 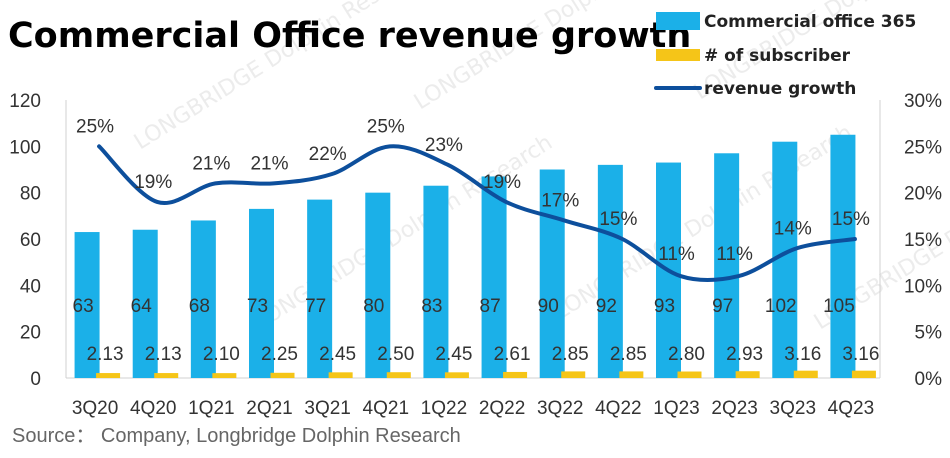 I want to click on bar-commercial-office-4q22, so click(x=610, y=271).